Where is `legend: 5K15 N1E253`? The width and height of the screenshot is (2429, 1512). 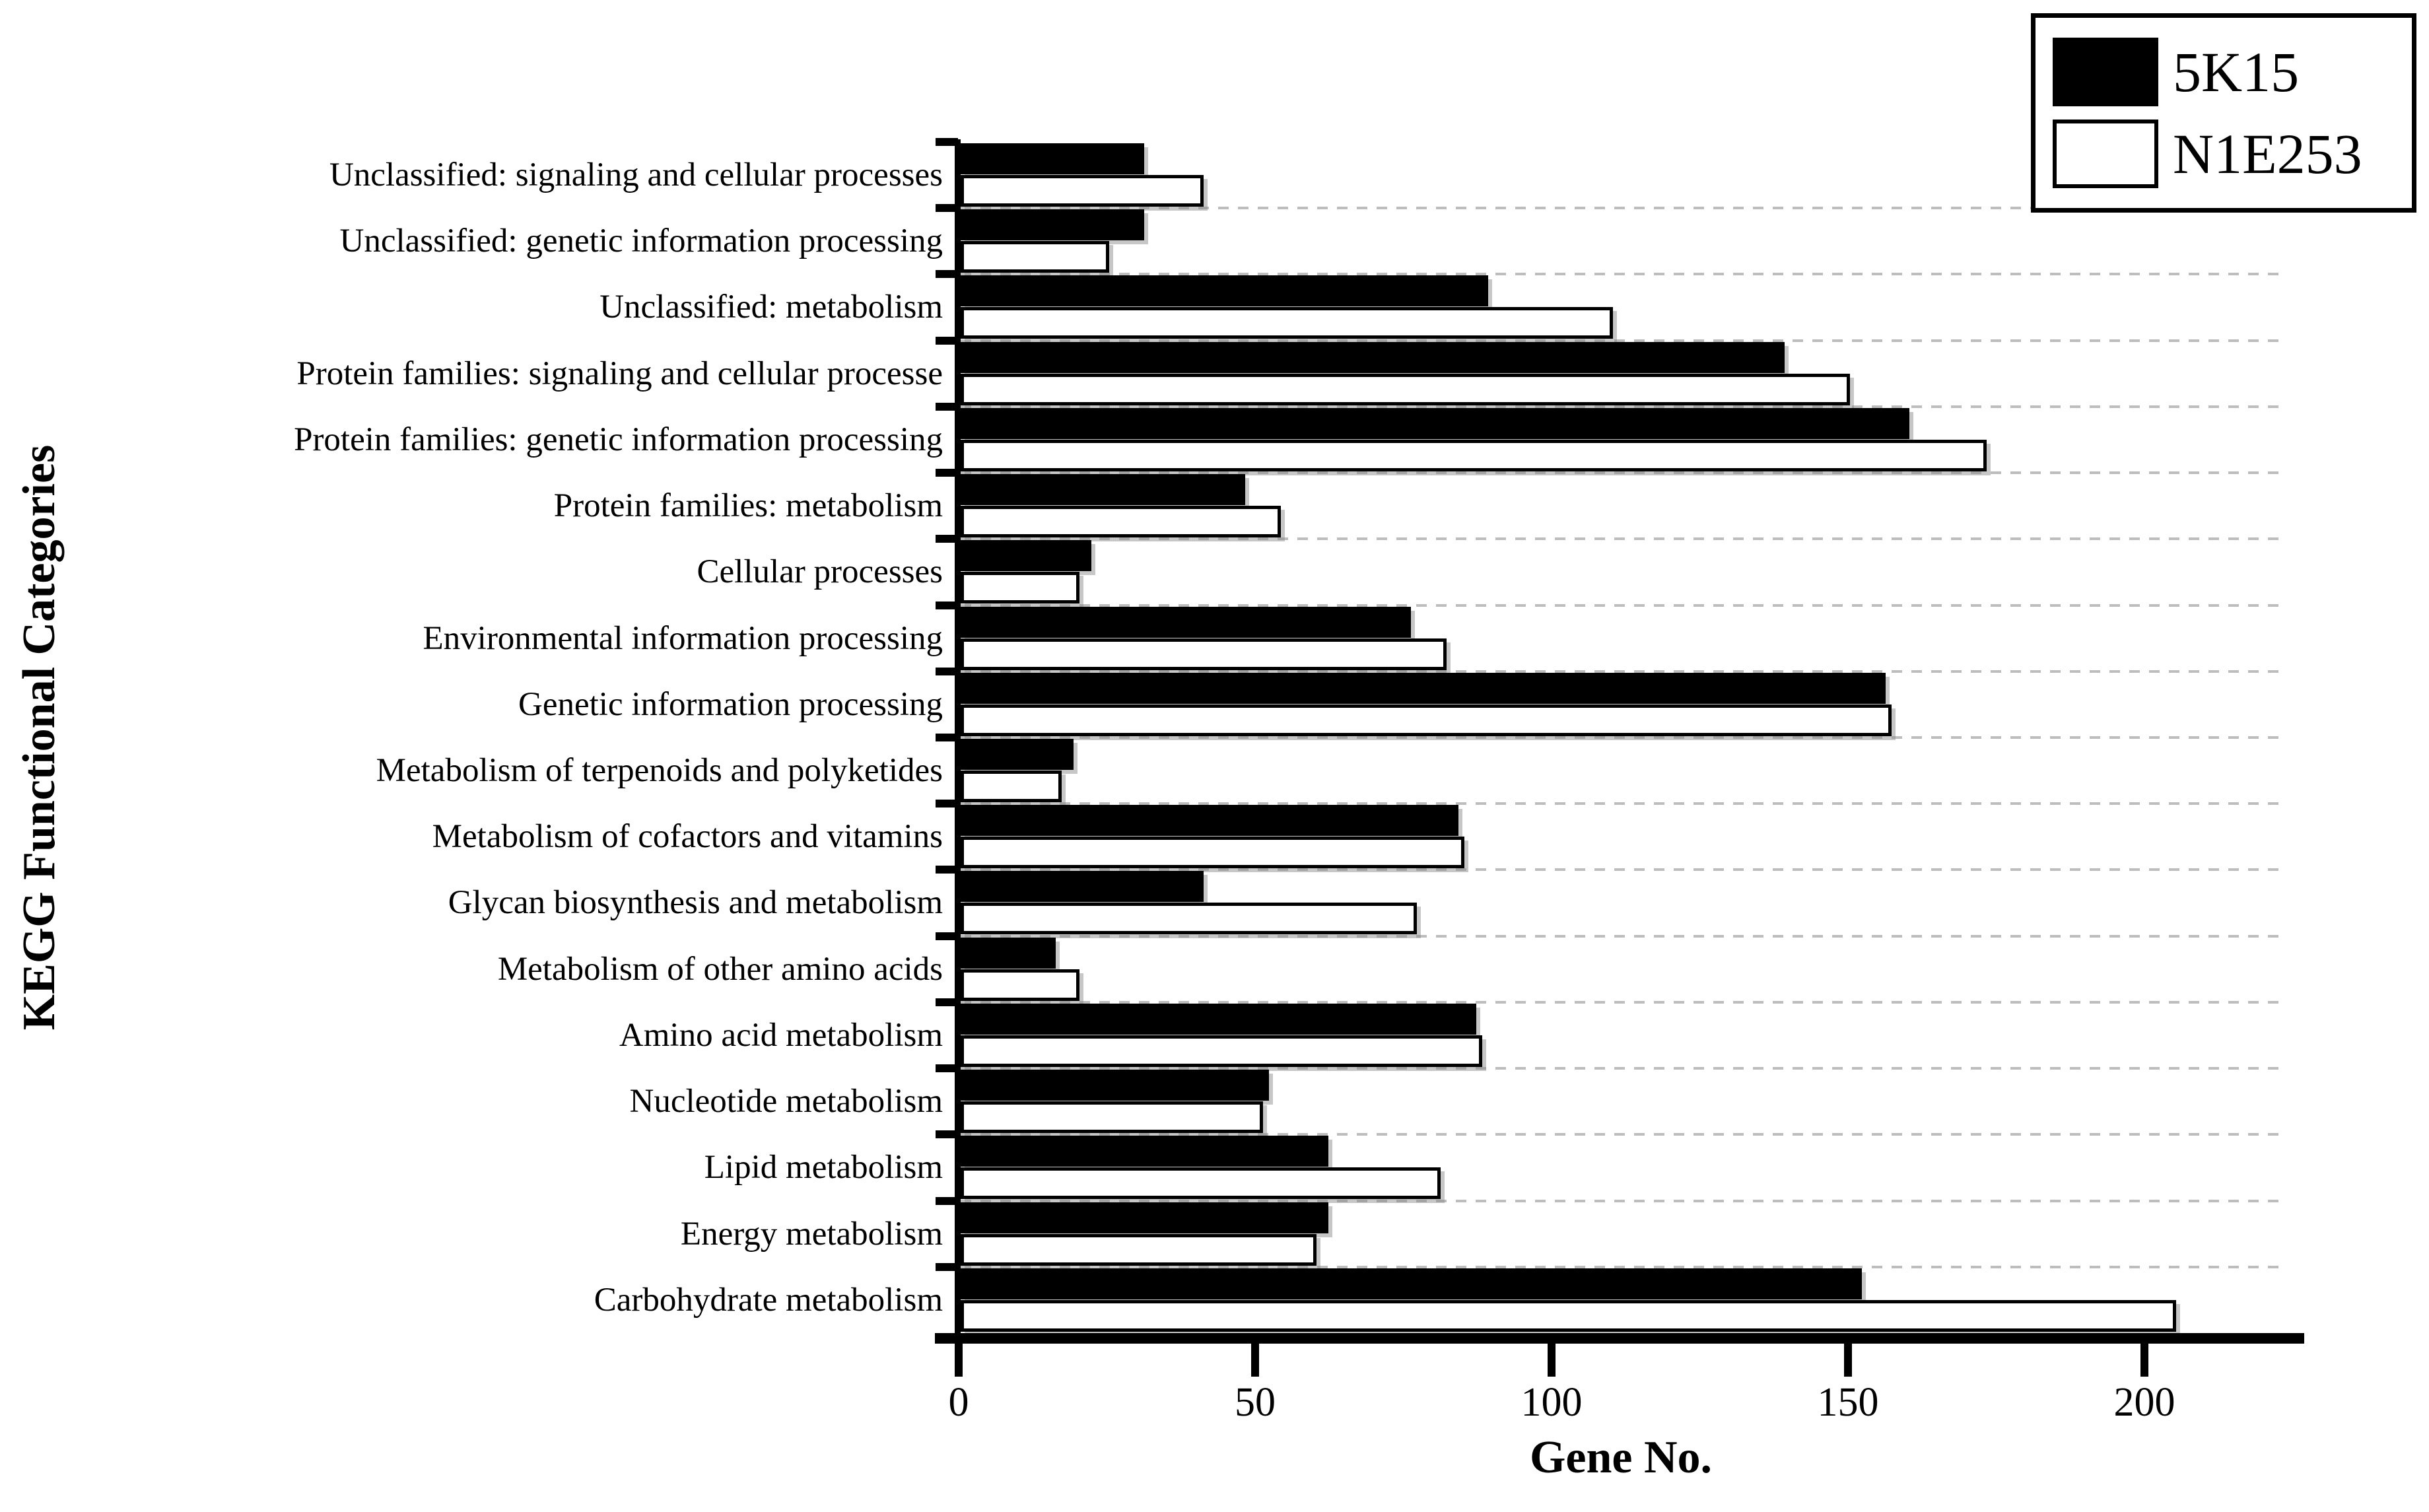
legend: 5K15 N1E253 is located at coordinates (2224, 113).